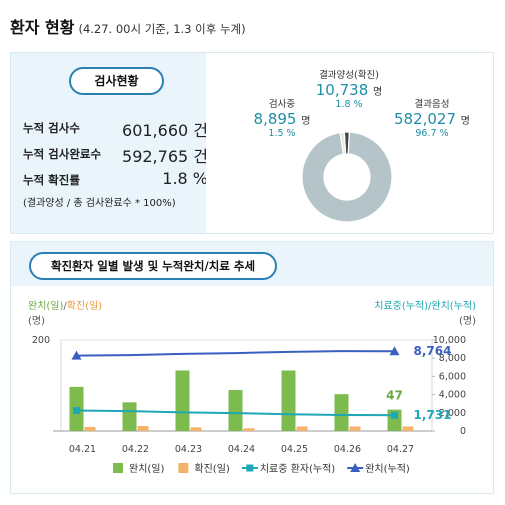 This screenshot has height=505, width=505. What do you see at coordinates (432, 133) in the screenshot?
I see `negative-pct: 96.7 %` at bounding box center [432, 133].